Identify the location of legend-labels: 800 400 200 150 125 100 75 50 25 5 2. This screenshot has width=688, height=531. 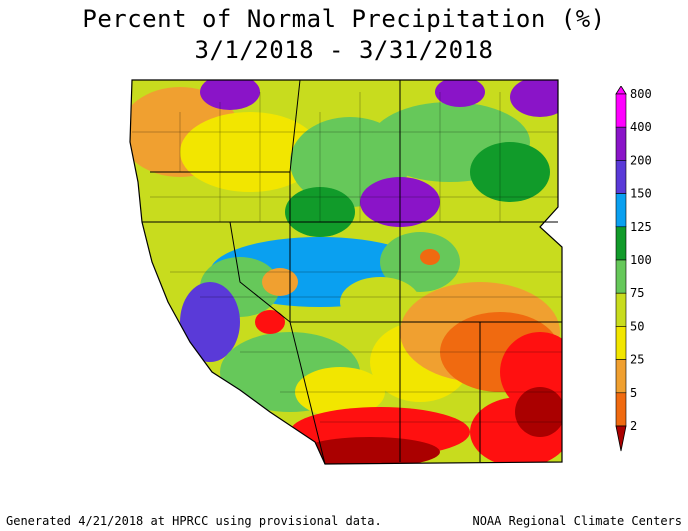
(641, 260).